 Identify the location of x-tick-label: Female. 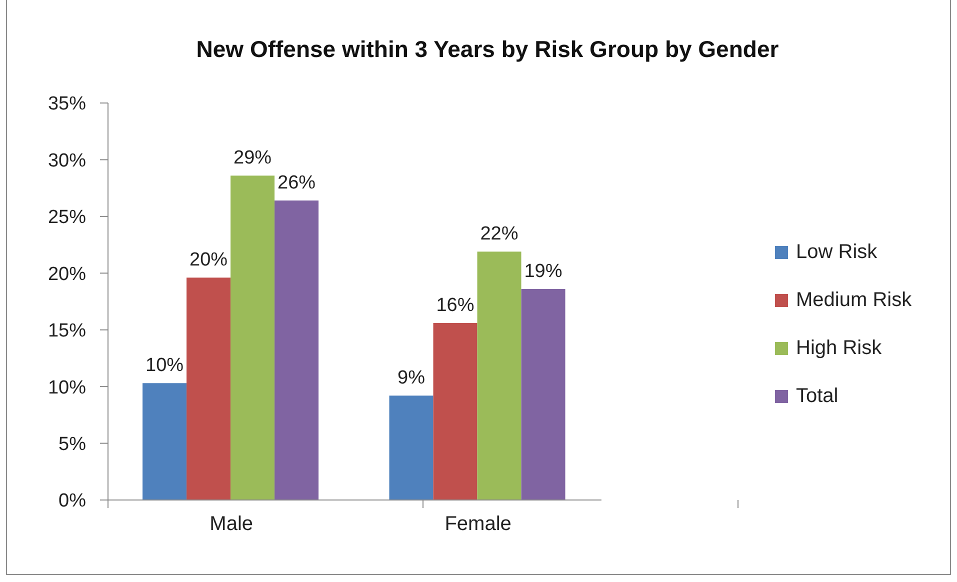
(478, 524).